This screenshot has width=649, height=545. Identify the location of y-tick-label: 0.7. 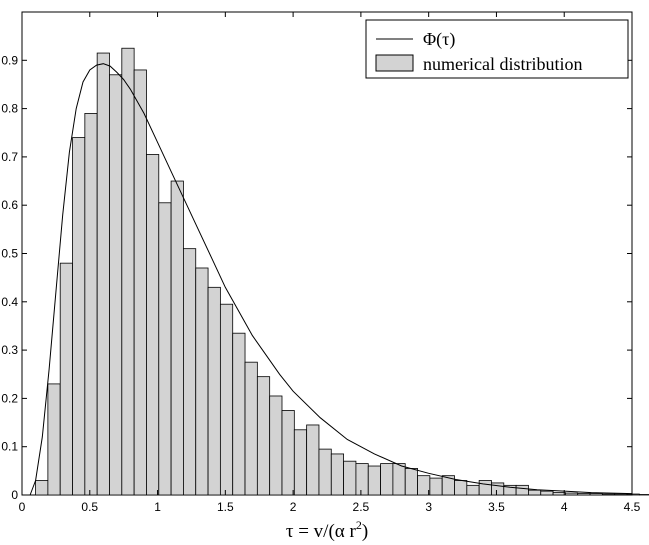
(9, 157).